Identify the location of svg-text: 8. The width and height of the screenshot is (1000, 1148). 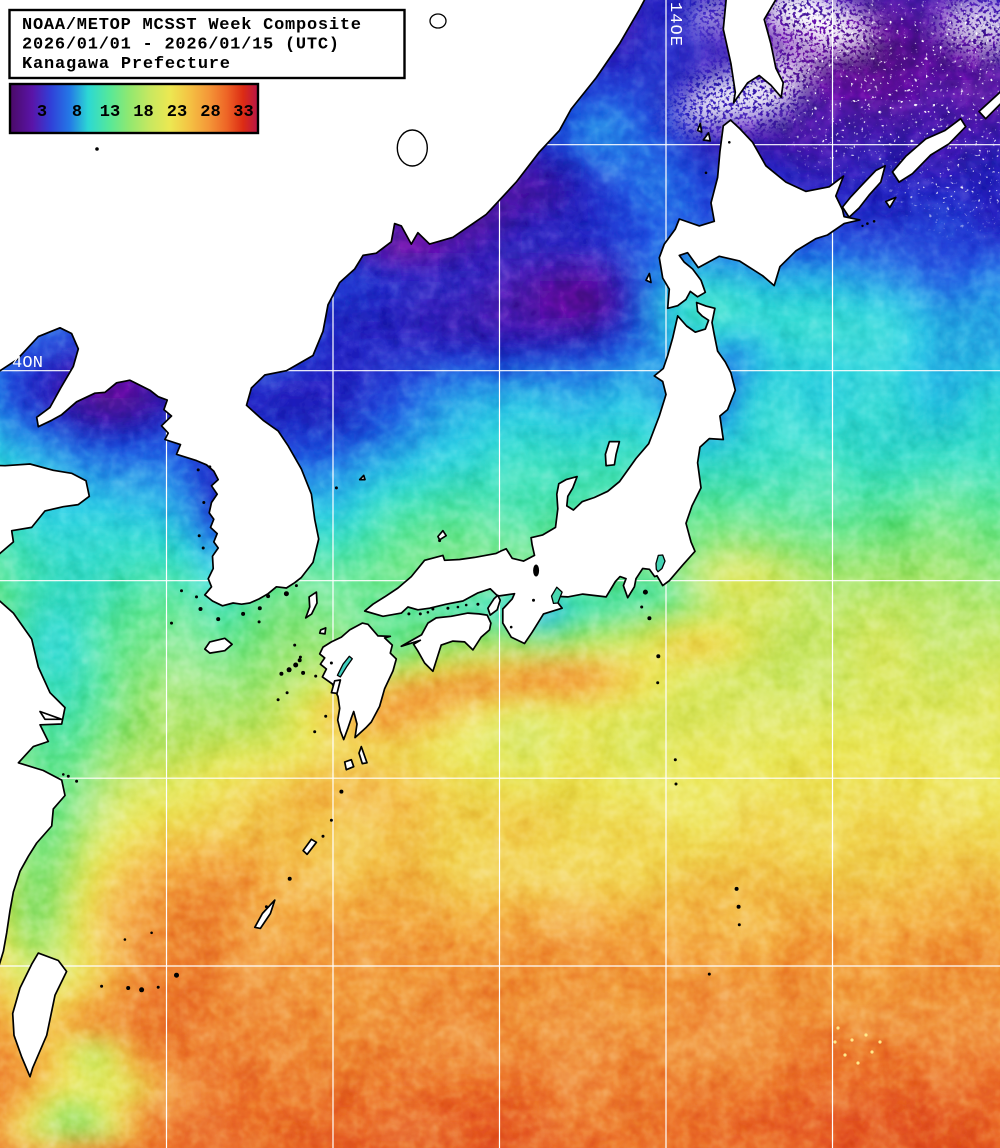
(77, 112).